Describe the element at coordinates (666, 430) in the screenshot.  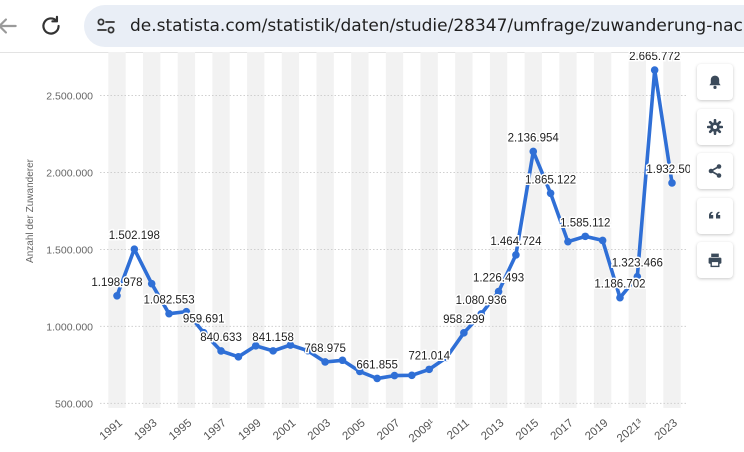
I see `x-tick-label: 2023` at that location.